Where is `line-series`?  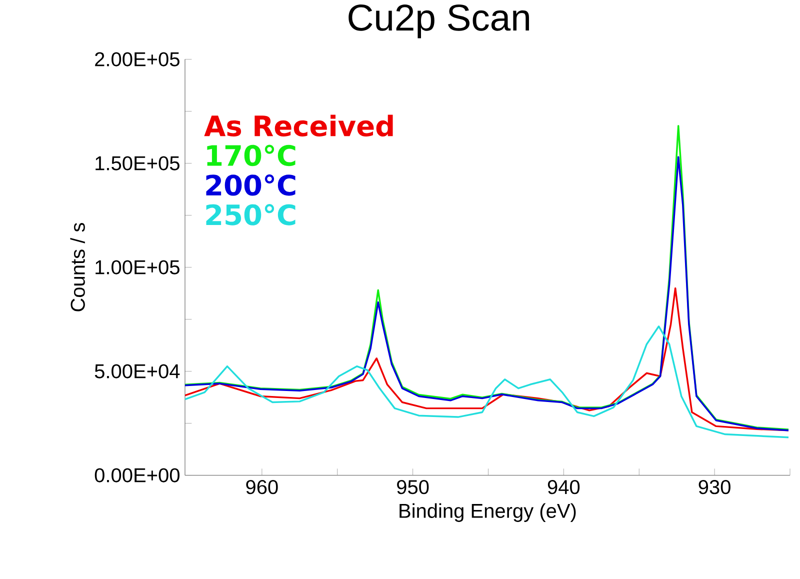
line-series is located at coordinates (487, 381).